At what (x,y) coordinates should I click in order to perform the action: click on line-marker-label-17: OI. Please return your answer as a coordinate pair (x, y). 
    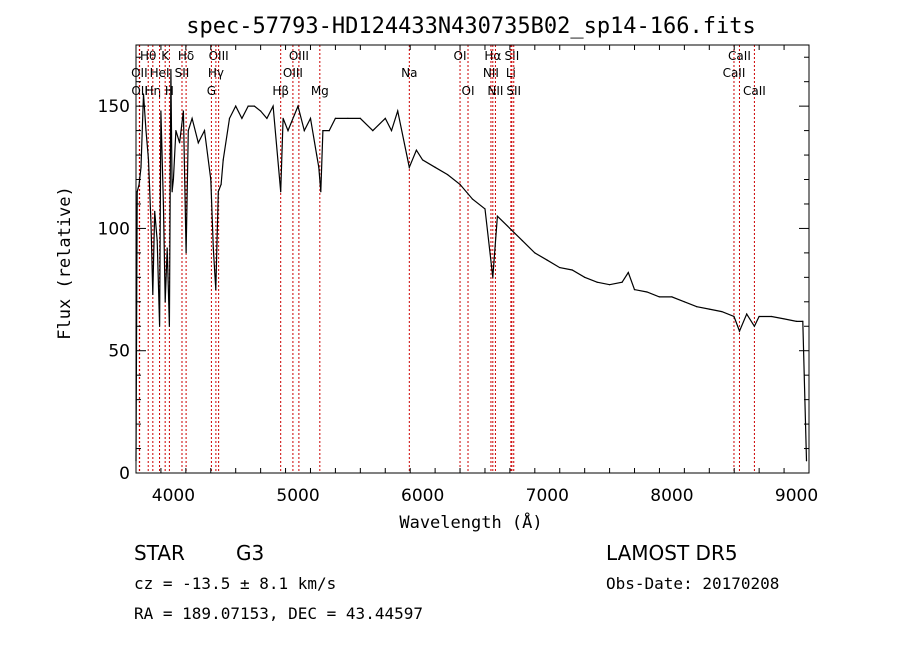
    Looking at the image, I should click on (460, 56).